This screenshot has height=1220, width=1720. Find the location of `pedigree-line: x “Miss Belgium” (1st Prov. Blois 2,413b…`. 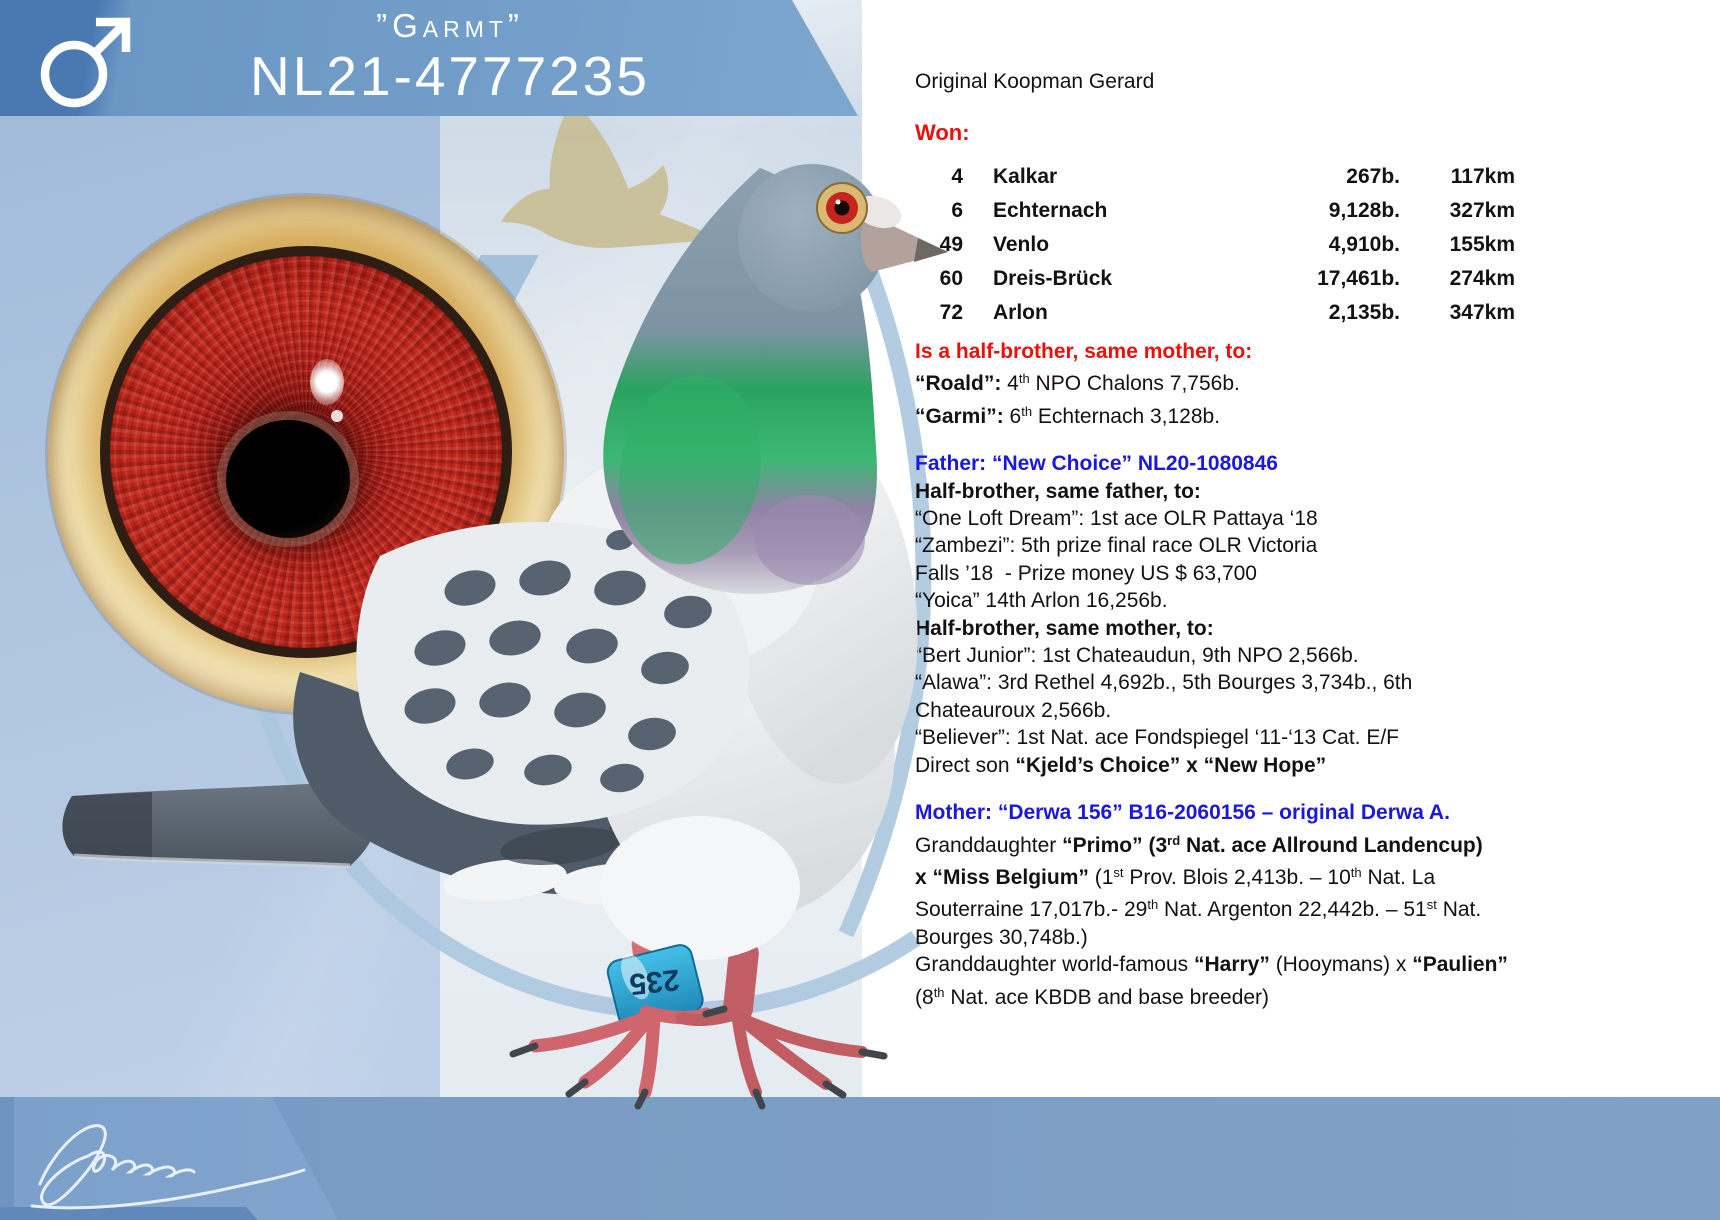

pedigree-line: x “Miss Belgium” (1st Prov. Blois 2,413b… is located at coordinates (1175, 876).